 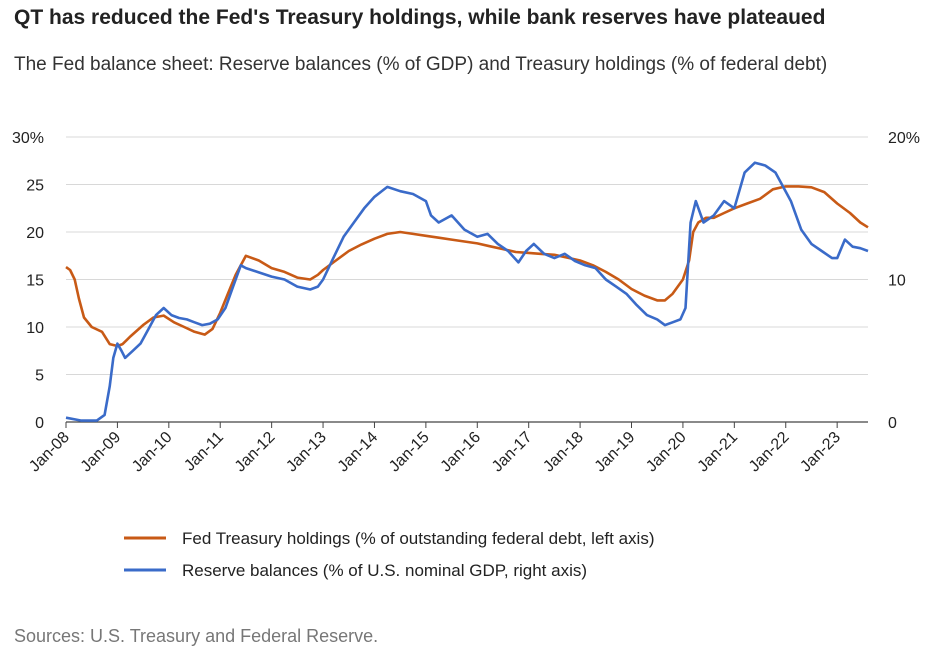 What do you see at coordinates (409, 452) in the screenshot?
I see `x-axis-tick-label: Jan-15` at bounding box center [409, 452].